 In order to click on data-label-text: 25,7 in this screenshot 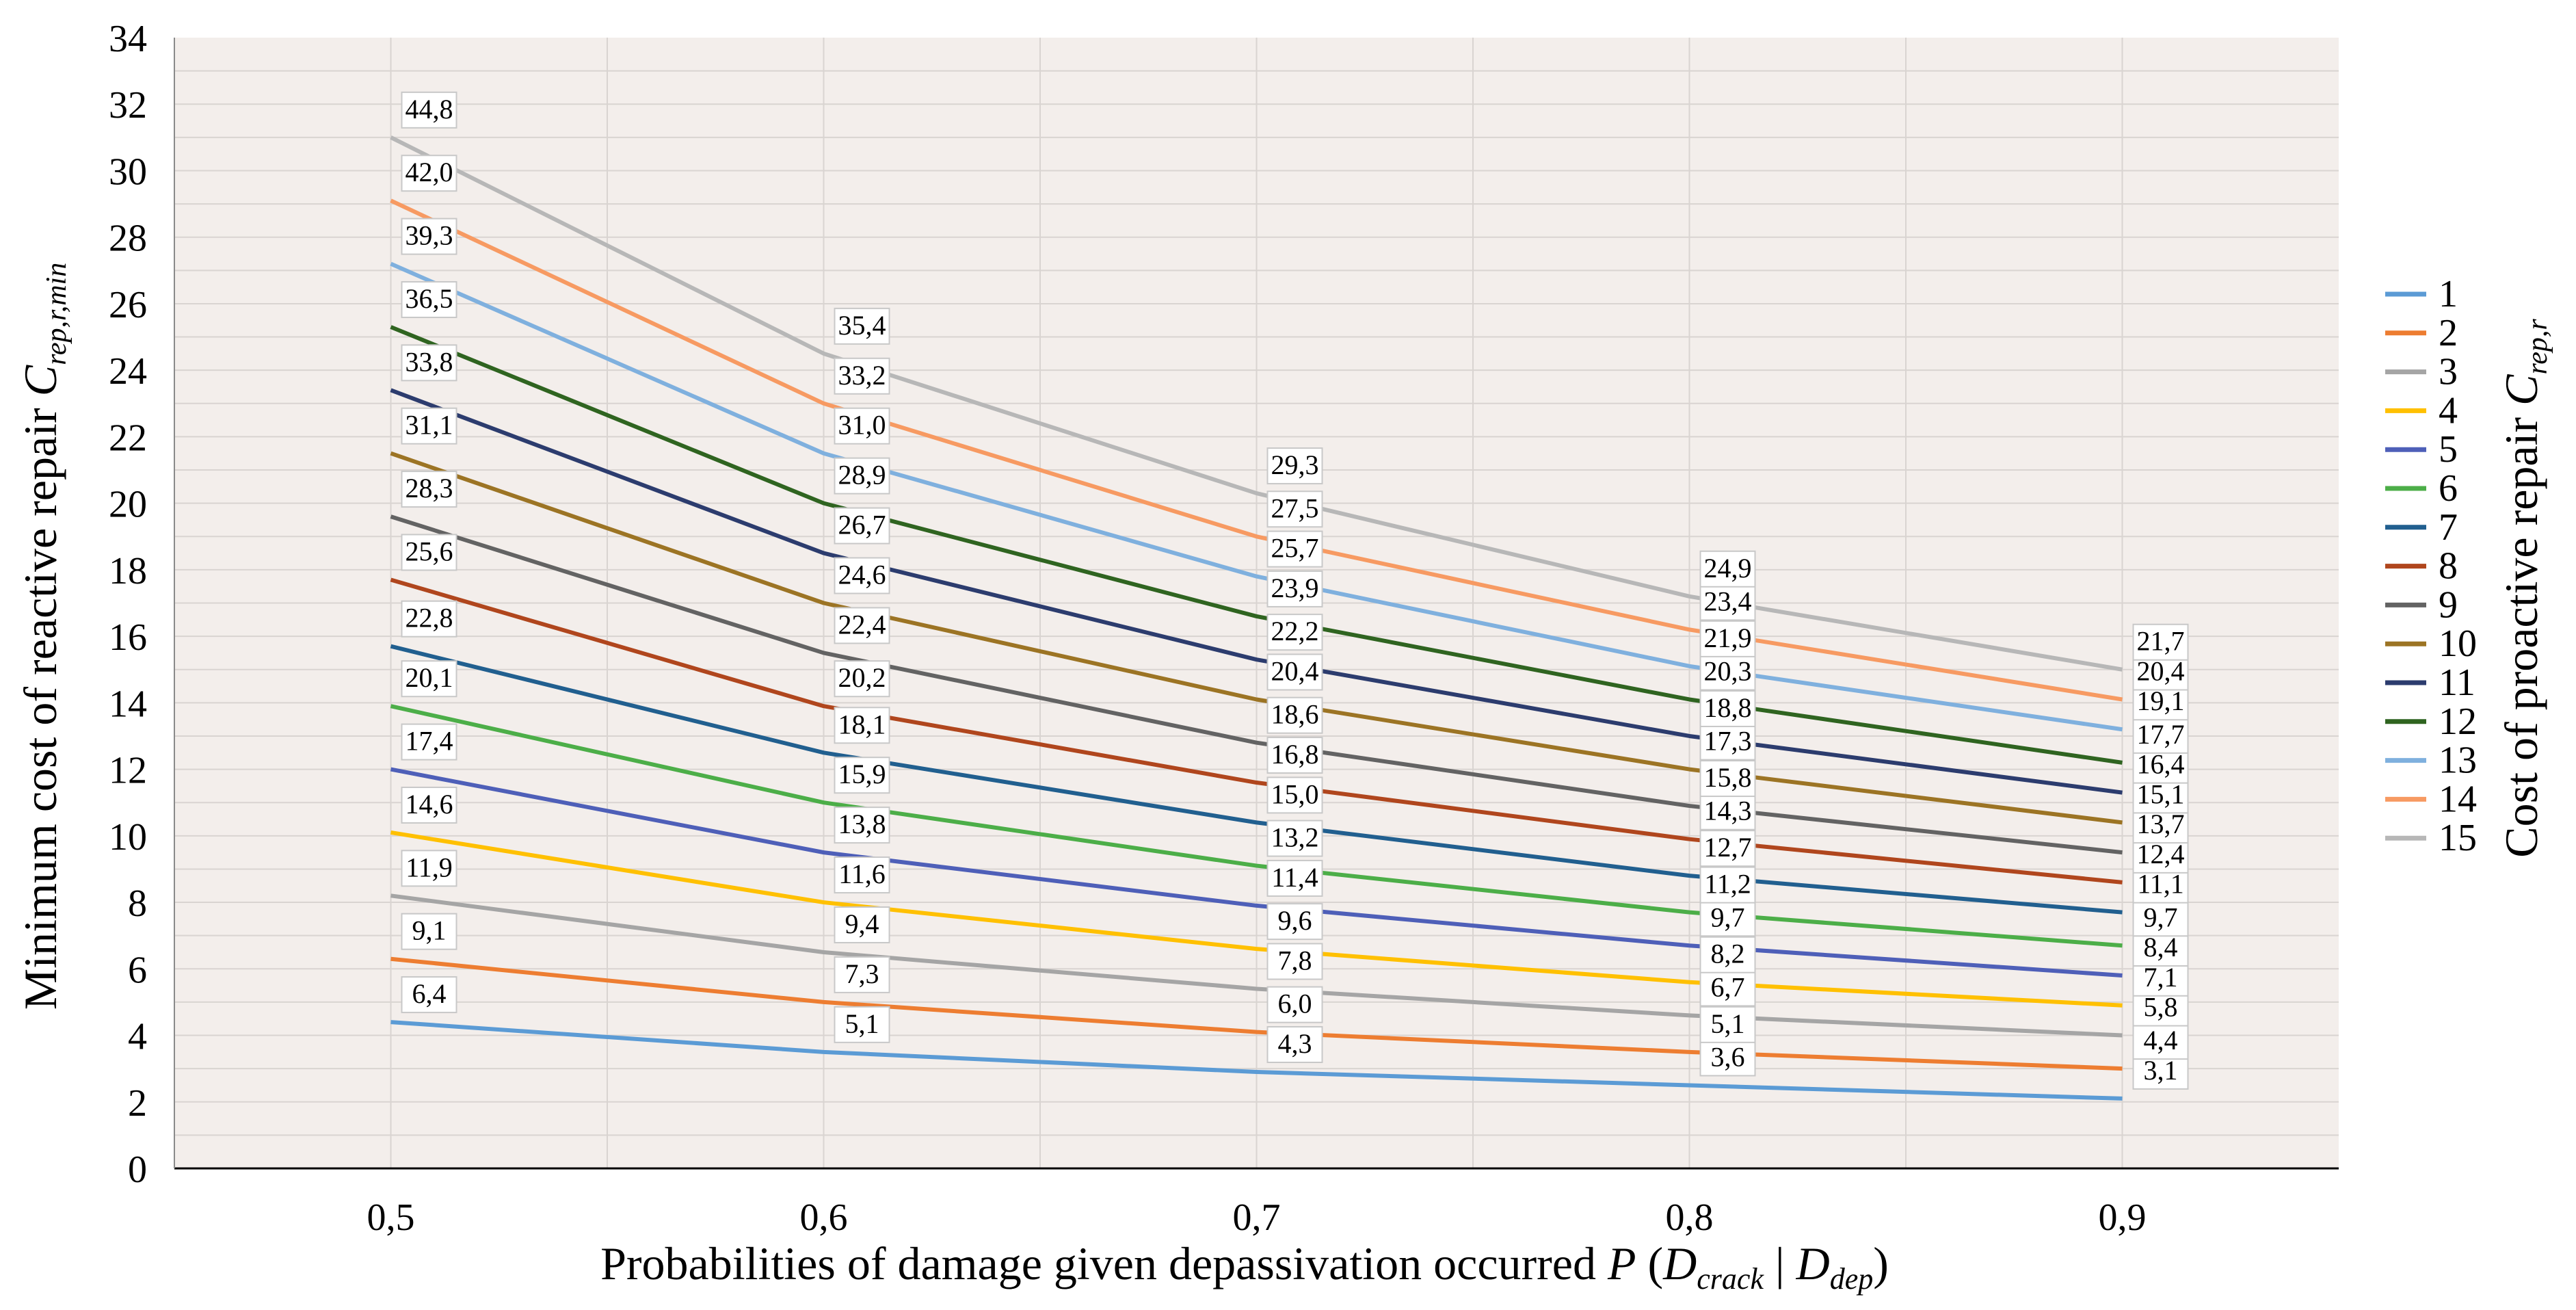, I will do `click(1295, 548)`.